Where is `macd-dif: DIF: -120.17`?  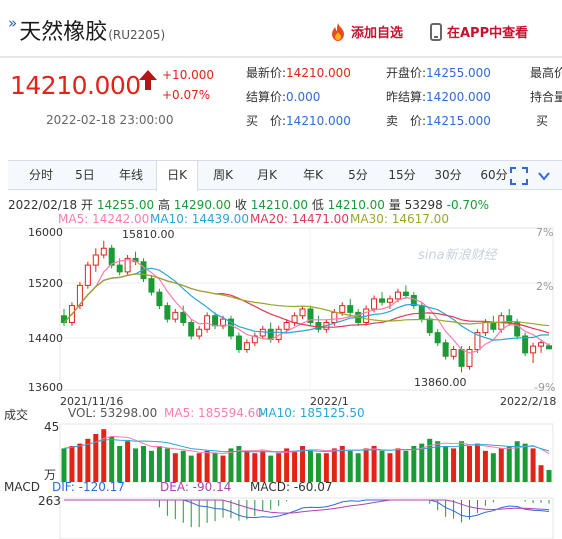
macd-dif: DIF: -120.17 is located at coordinates (88, 487).